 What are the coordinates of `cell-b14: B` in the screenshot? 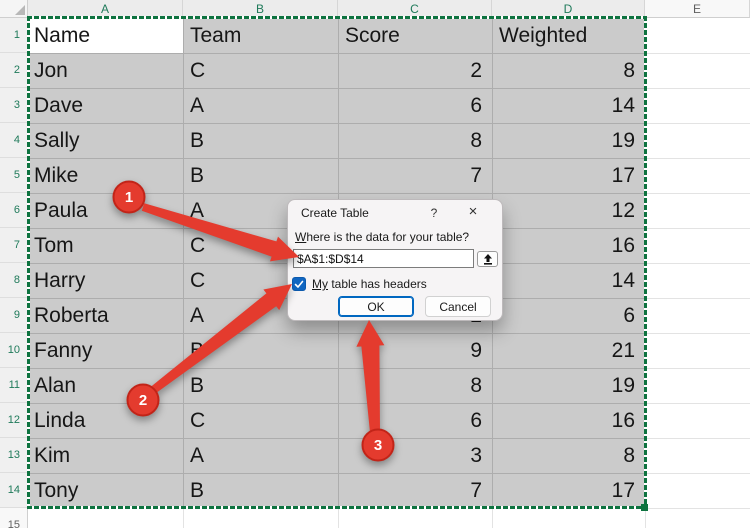 It's located at (197, 490).